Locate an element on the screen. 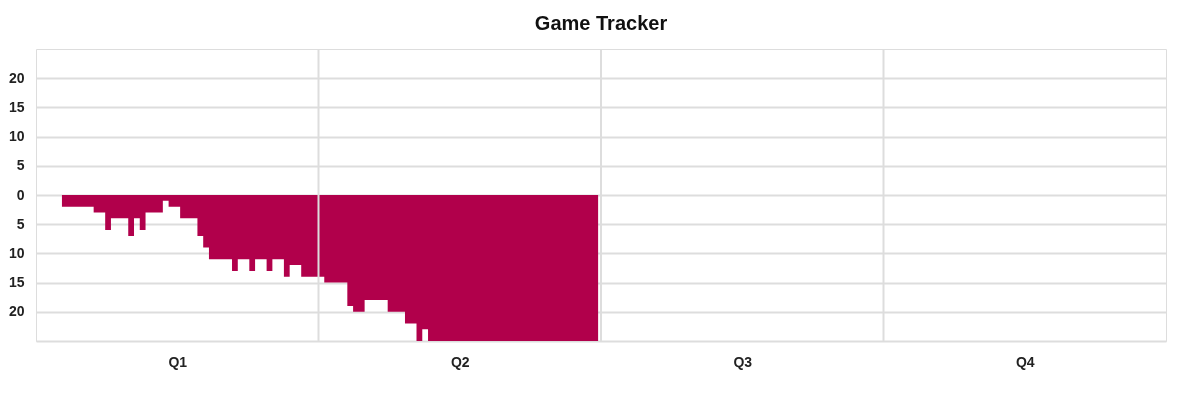  x-tick-label: Q3 is located at coordinates (743, 361).